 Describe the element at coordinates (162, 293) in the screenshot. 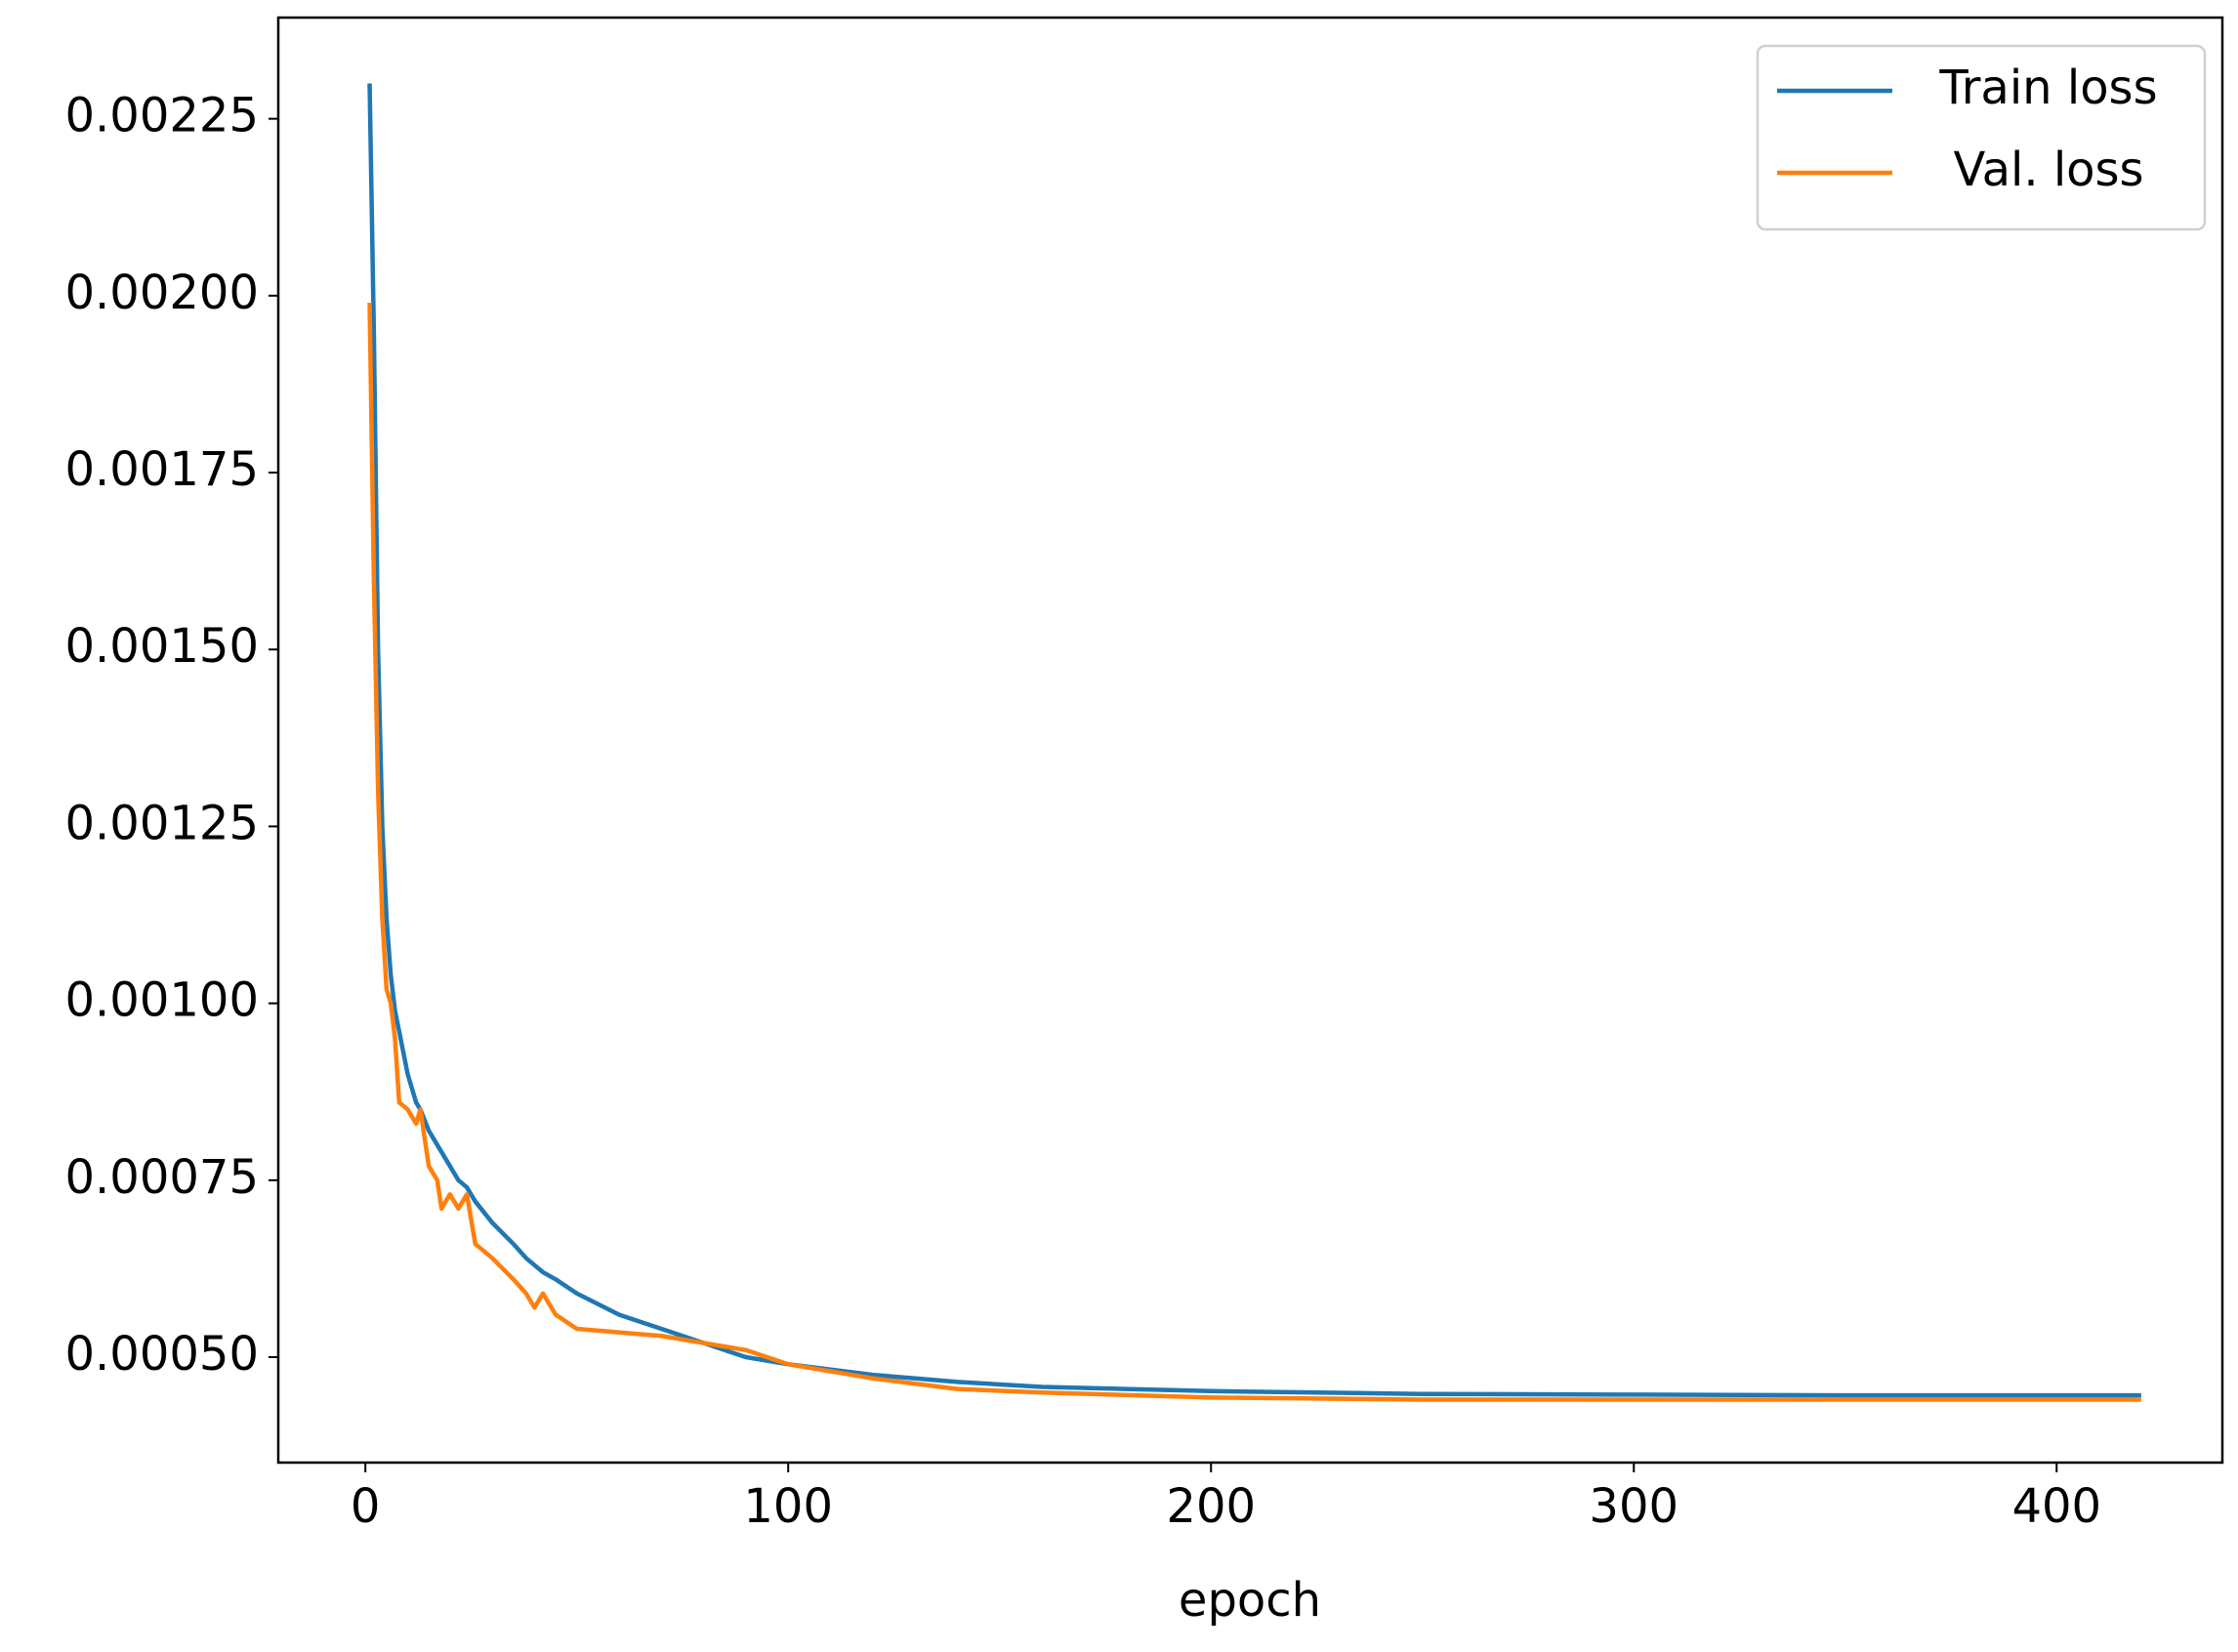

I see `y-tick-label: 0.00200` at that location.